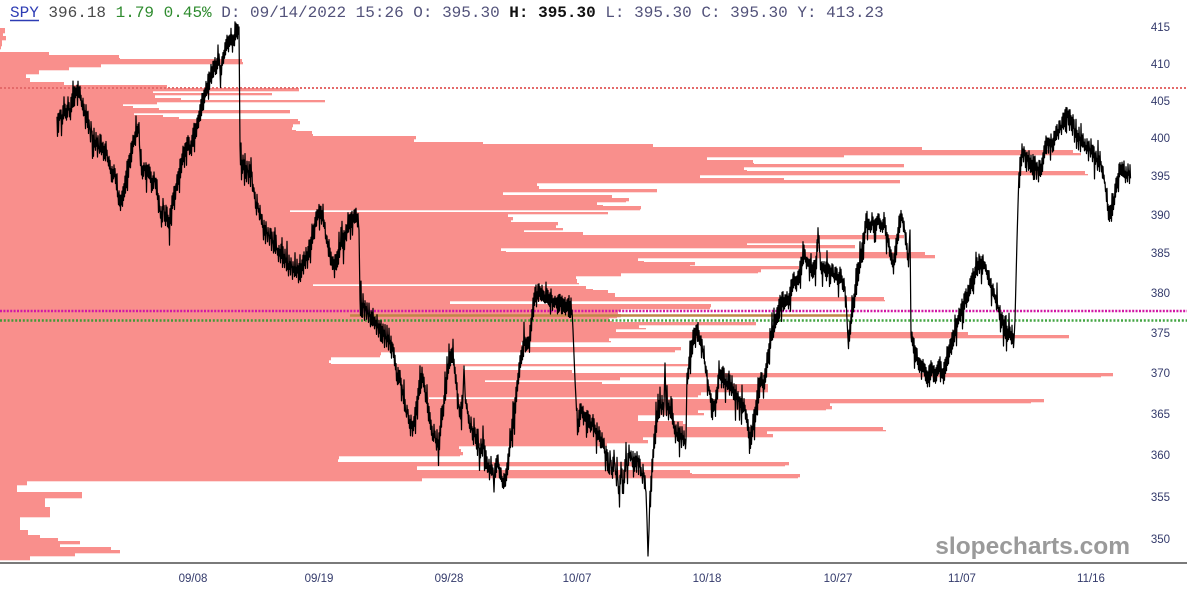 The width and height of the screenshot is (1187, 608). Describe the element at coordinates (1160, 456) in the screenshot. I see `svg-text: 360` at that location.